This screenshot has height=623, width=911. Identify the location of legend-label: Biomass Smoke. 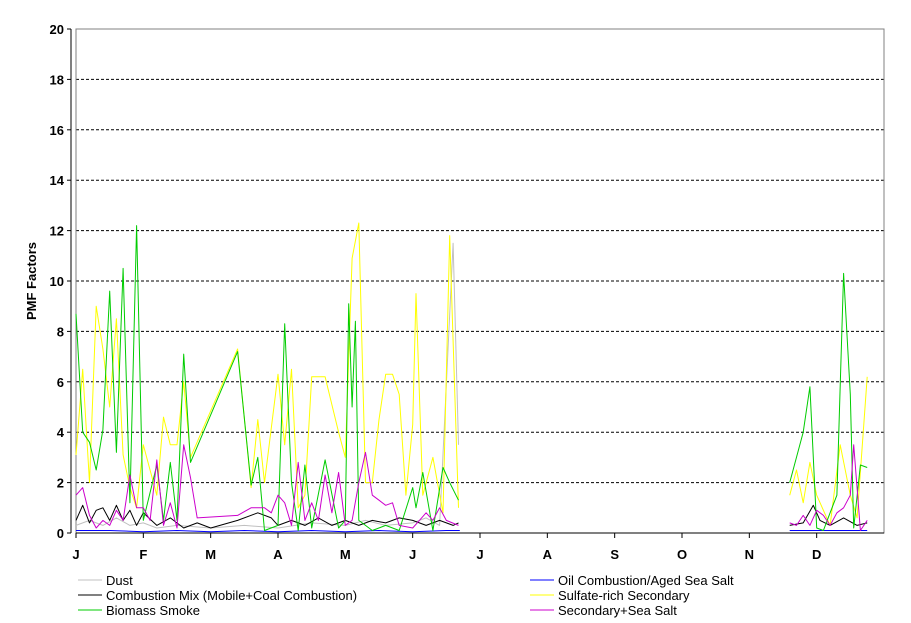
(153, 610).